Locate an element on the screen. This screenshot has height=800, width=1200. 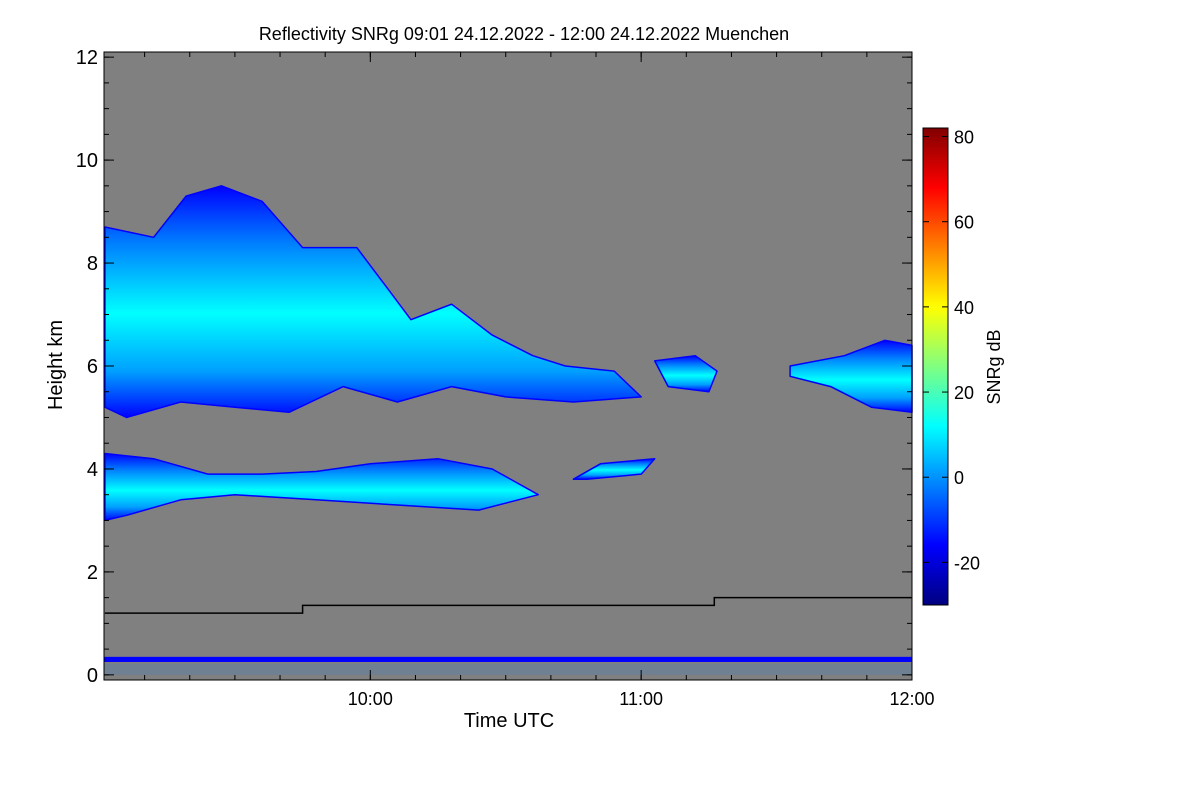
y-tick-label: 2 is located at coordinates (92, 573).